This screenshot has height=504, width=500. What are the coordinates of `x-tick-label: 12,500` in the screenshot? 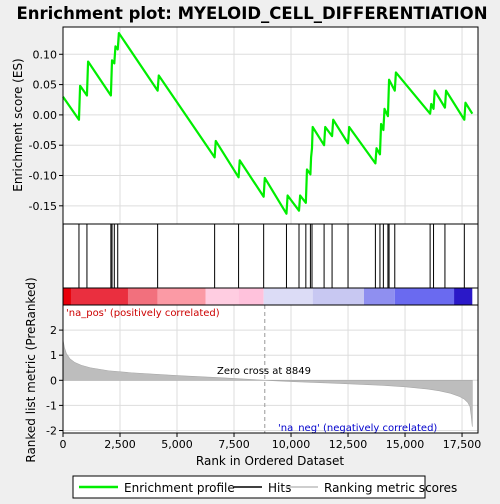 It's located at (348, 444).